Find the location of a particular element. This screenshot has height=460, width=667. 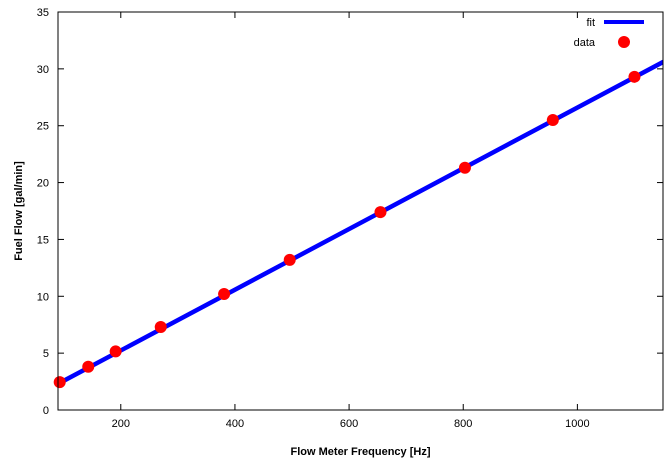

legend: fit data is located at coordinates (609, 33).